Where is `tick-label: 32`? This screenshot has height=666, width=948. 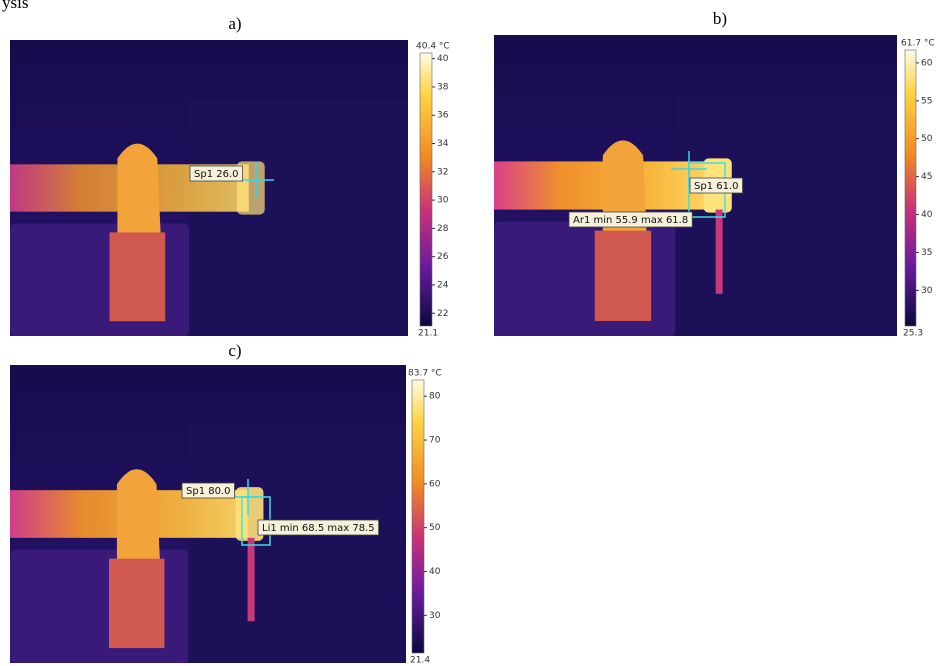 tick-label: 32 is located at coordinates (442, 172).